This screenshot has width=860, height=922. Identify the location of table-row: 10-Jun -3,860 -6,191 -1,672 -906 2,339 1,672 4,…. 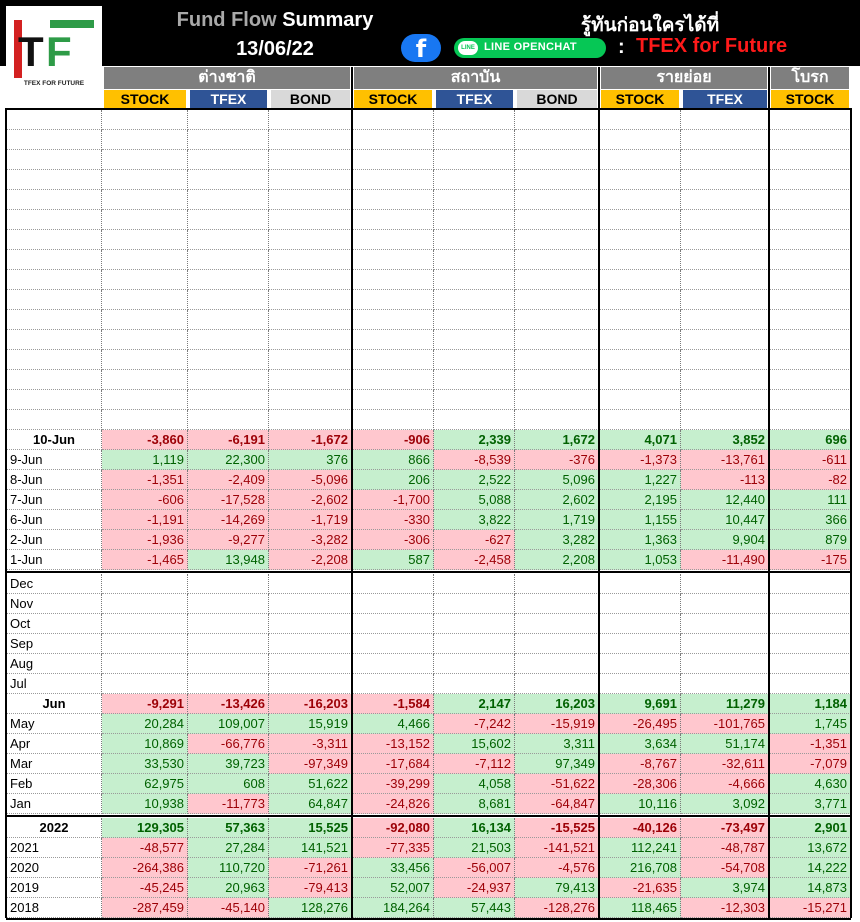
(428, 440).